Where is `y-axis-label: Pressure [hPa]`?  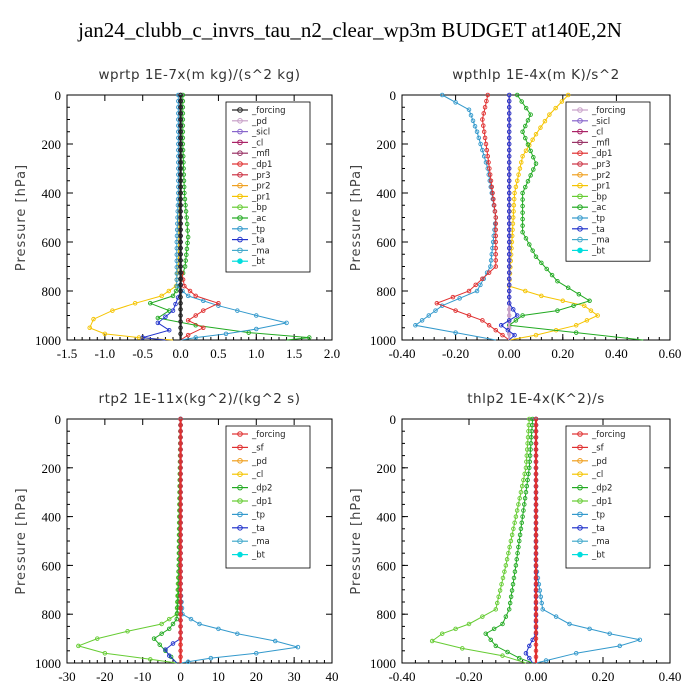
y-axis-label: Pressure [hPa] is located at coordinates (356, 217).